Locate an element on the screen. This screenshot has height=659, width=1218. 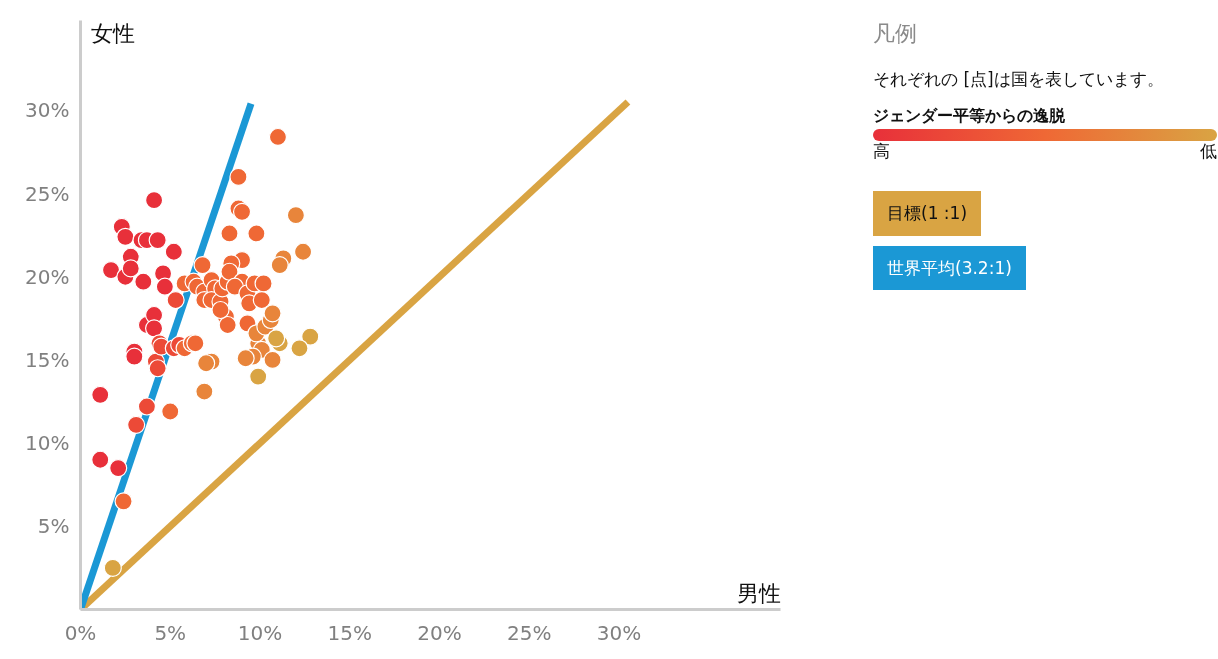
x-axis-title: 男性 is located at coordinates (758, 593).